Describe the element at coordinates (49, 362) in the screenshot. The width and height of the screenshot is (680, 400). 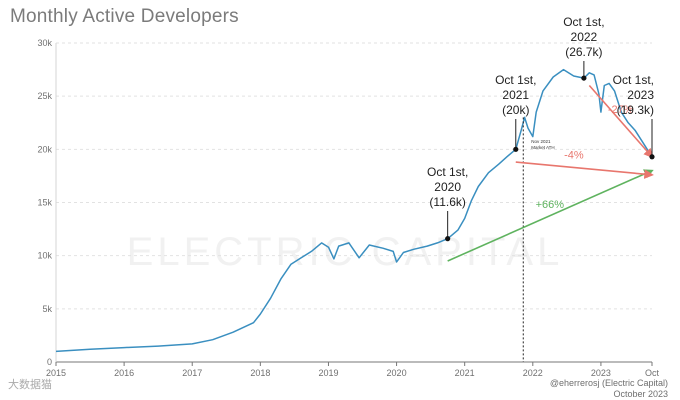
I see `y-tick-label: 0` at that location.